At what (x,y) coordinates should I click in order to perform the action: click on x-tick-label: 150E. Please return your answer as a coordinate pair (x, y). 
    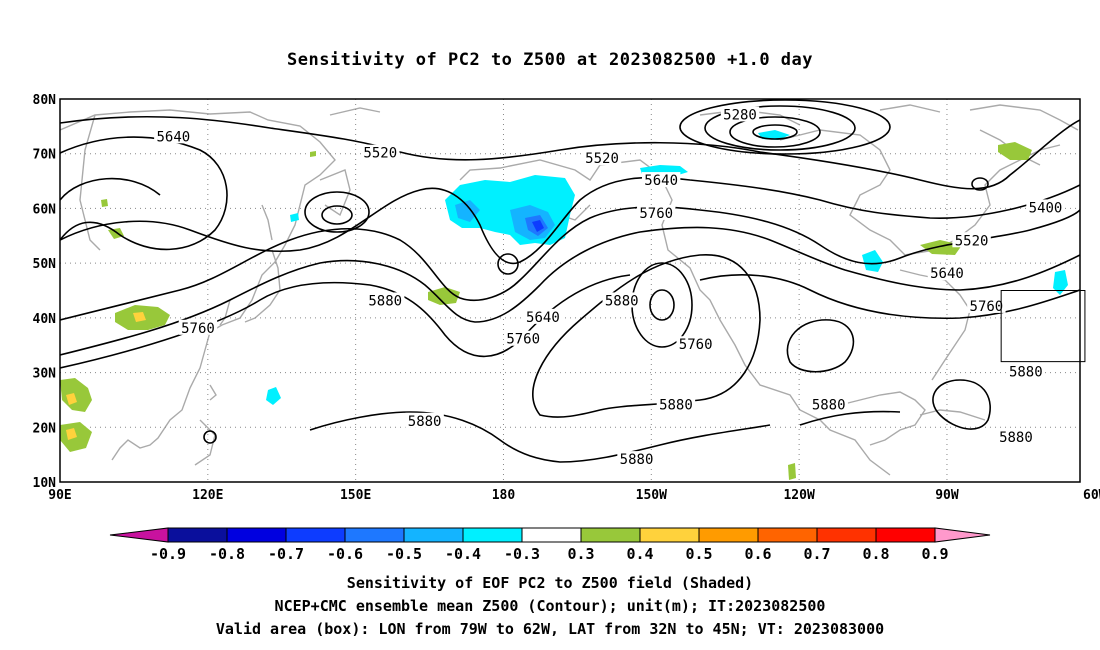
    Looking at the image, I should click on (355, 495).